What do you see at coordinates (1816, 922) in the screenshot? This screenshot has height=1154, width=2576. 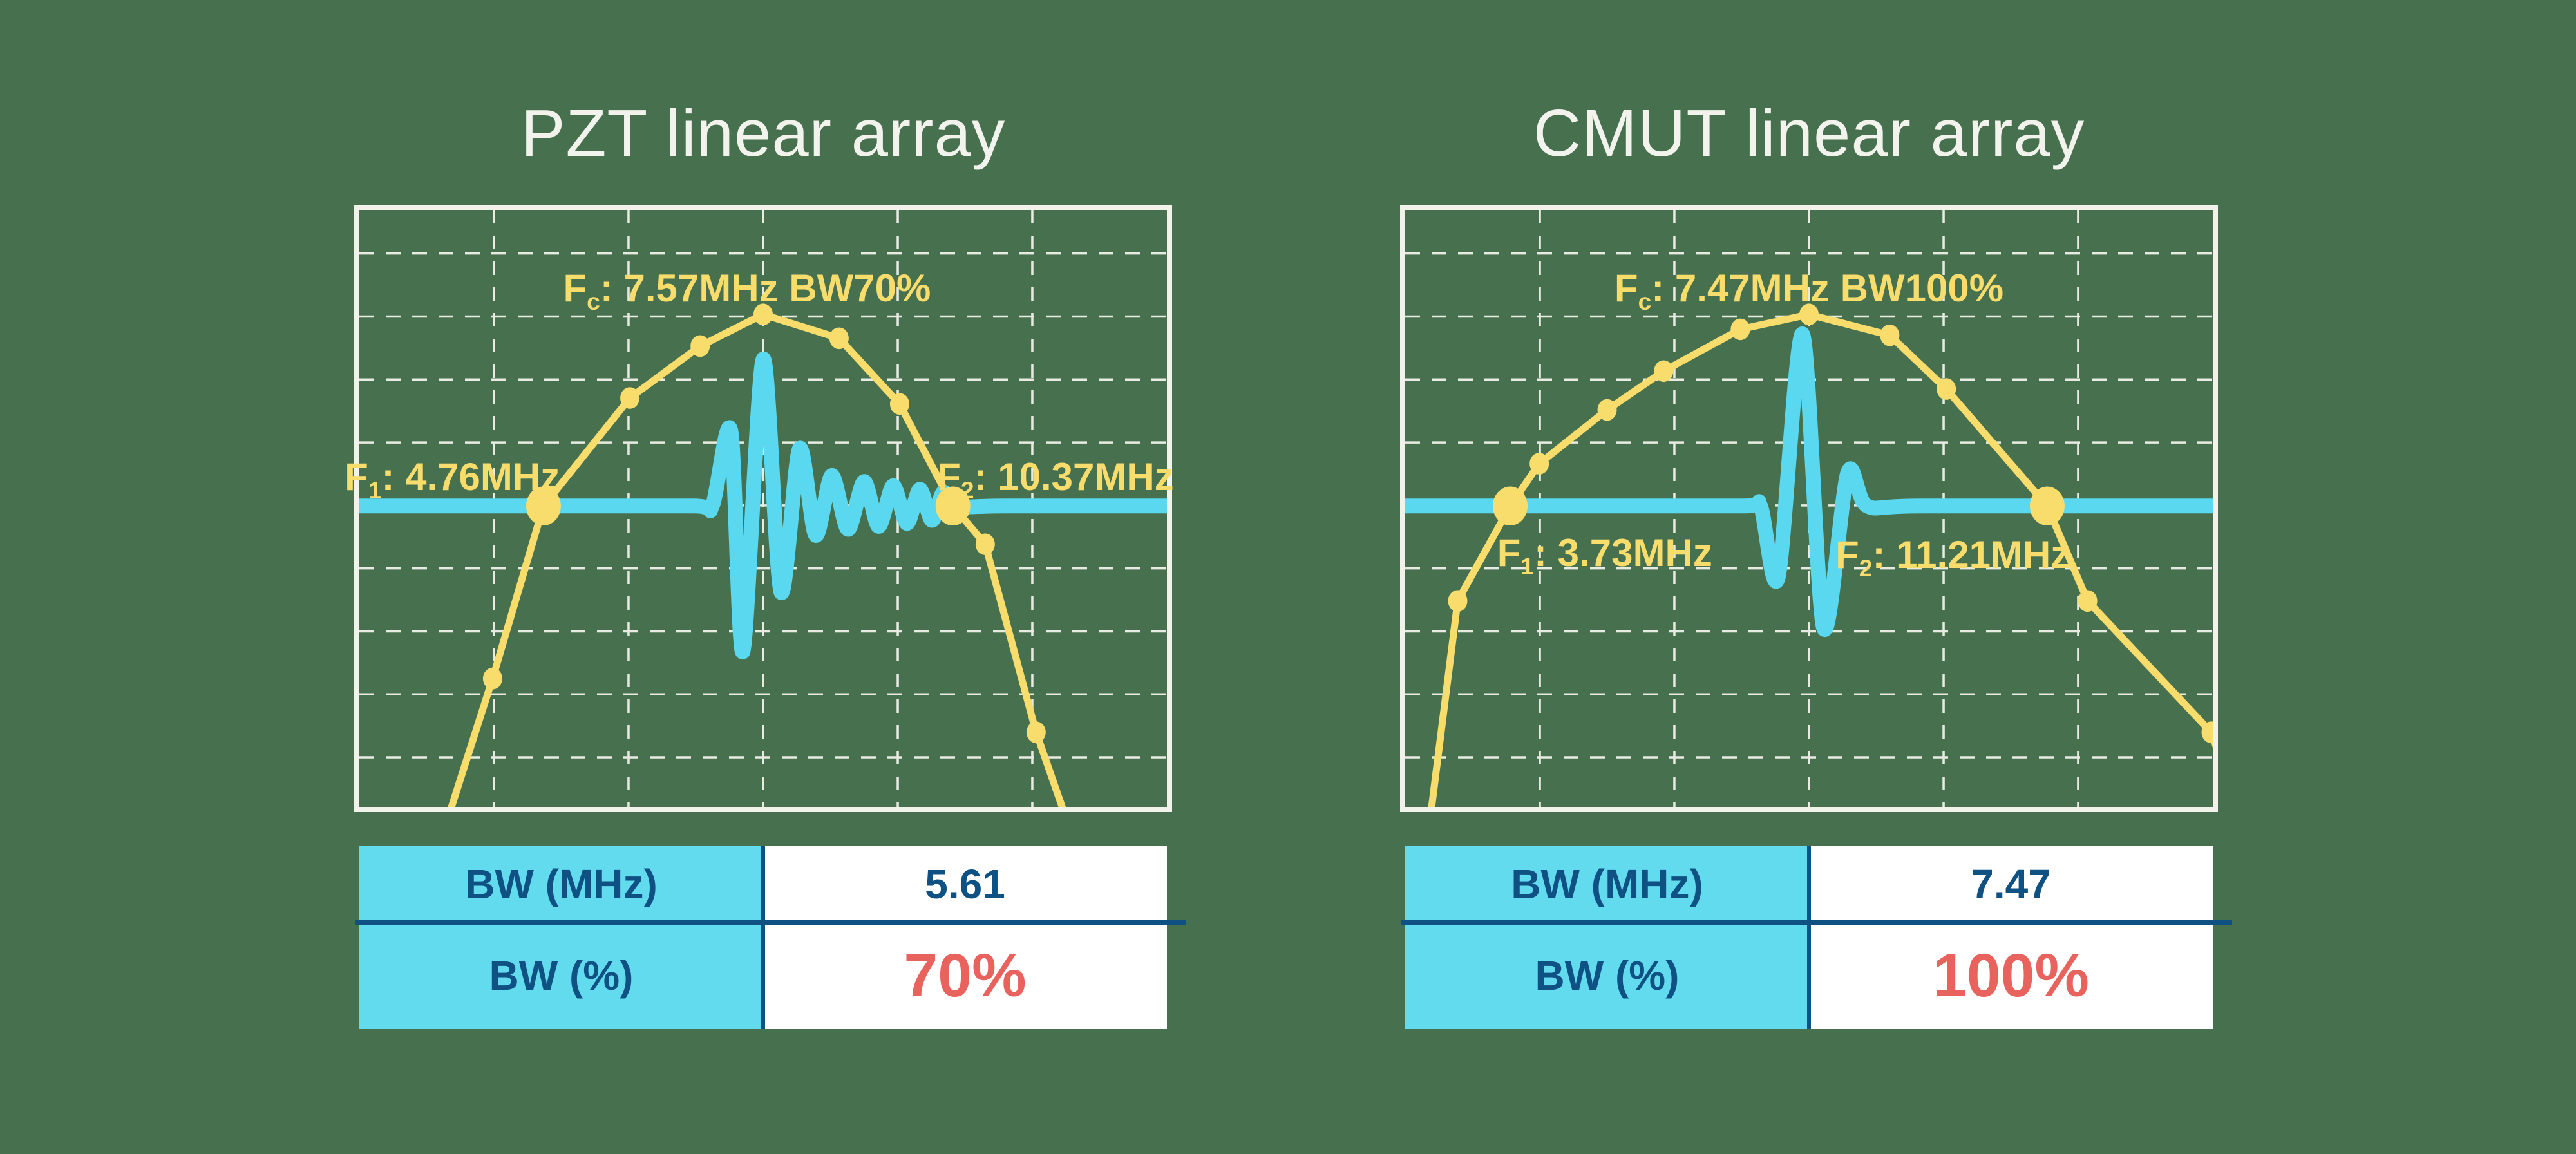 I see `cmut-table-row-divider` at bounding box center [1816, 922].